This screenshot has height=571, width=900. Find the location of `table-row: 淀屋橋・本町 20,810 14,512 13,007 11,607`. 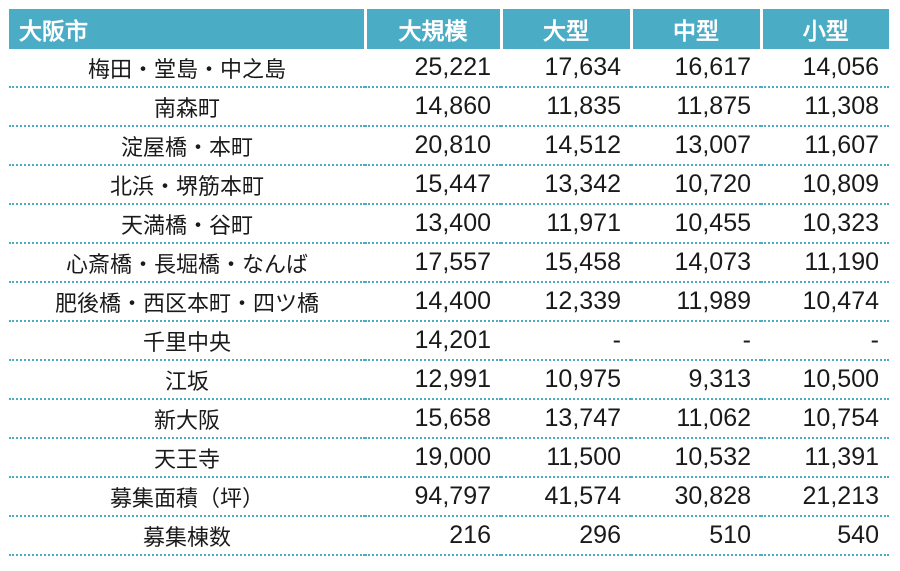

table-row: 淀屋橋・本町 20,810 14,512 13,007 11,607 is located at coordinates (449, 146).